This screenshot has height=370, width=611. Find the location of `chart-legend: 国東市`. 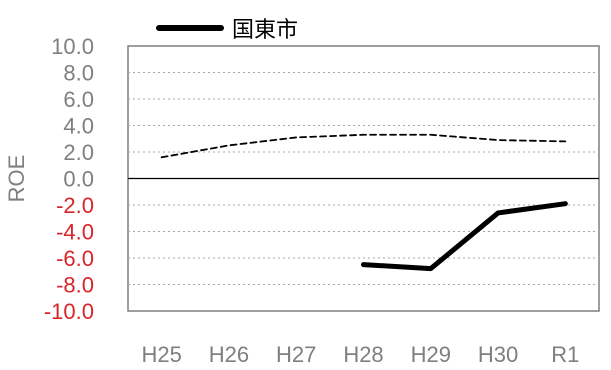

chart-legend: 国東市 is located at coordinates (227, 28).